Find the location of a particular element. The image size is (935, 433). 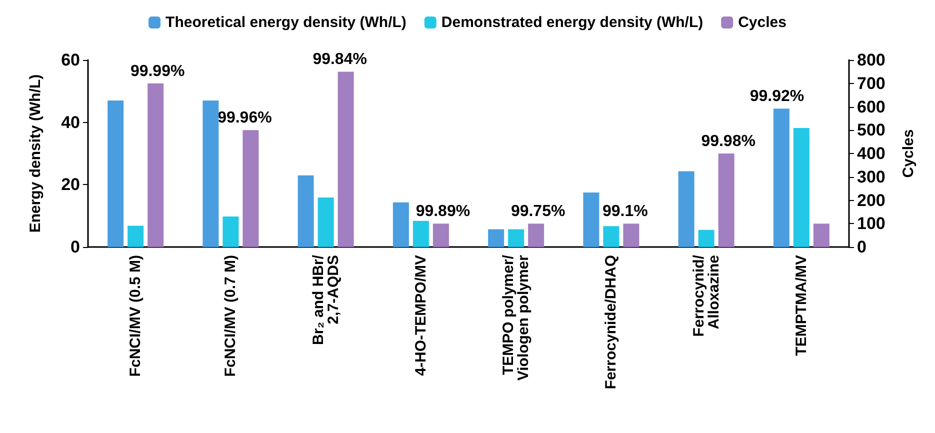

annotation: 99.89% is located at coordinates (443, 211).